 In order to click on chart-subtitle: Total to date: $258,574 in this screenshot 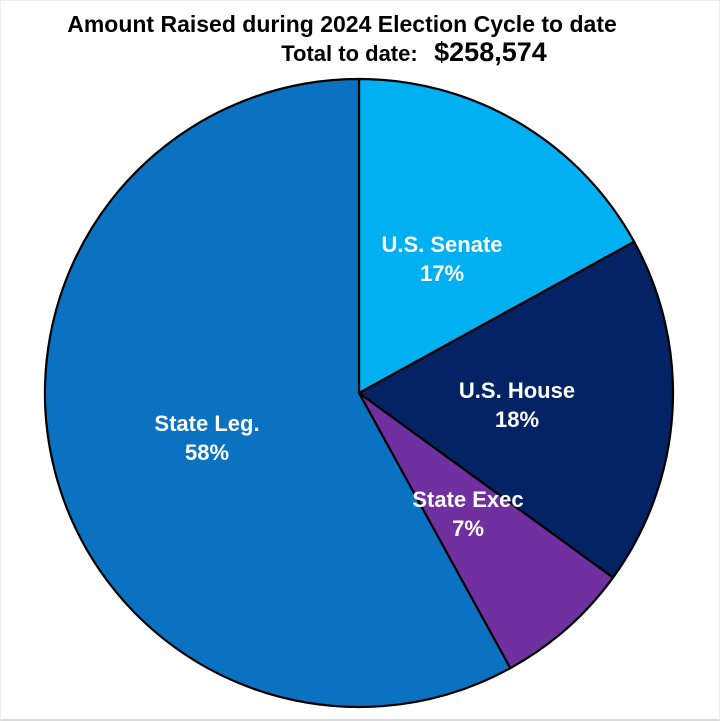, I will do `click(387, 54)`.